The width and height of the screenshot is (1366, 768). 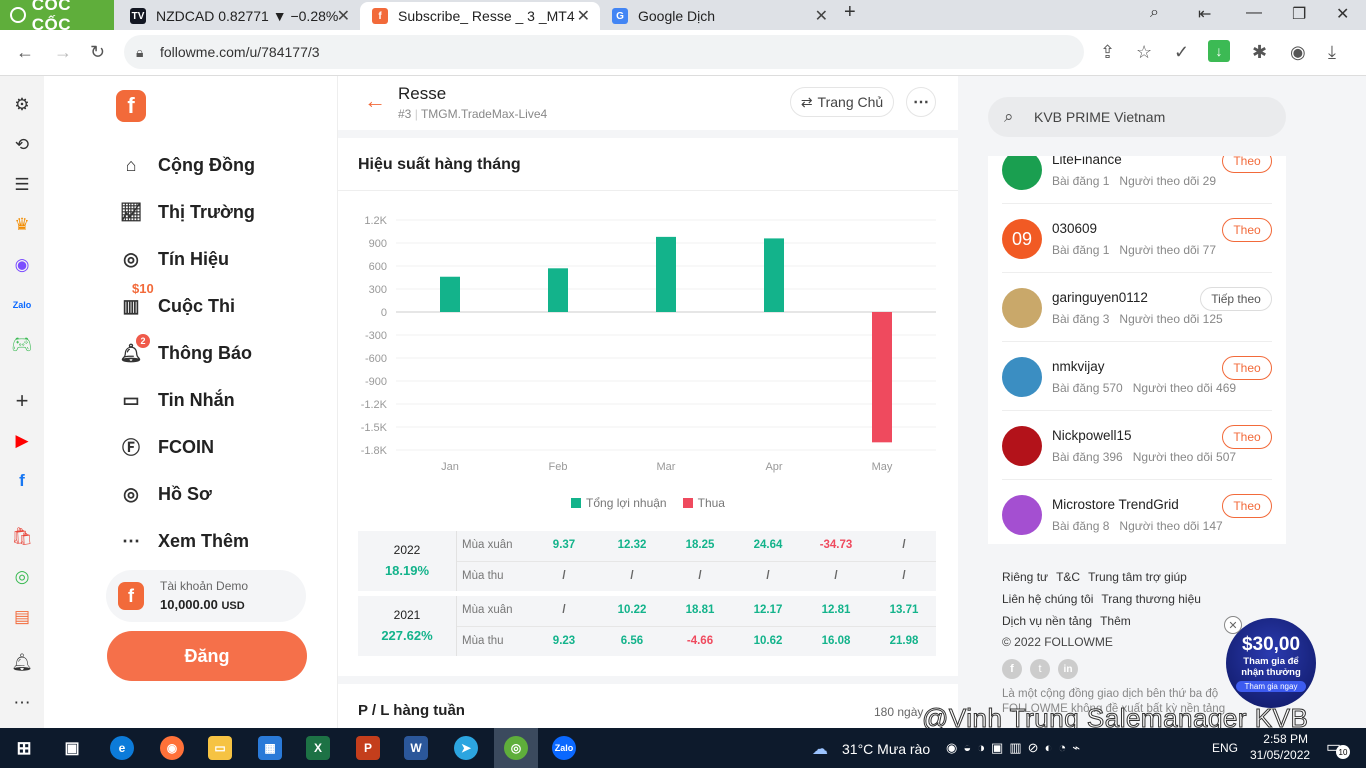 I want to click on task-view-icon: ▣, so click(x=72, y=748).